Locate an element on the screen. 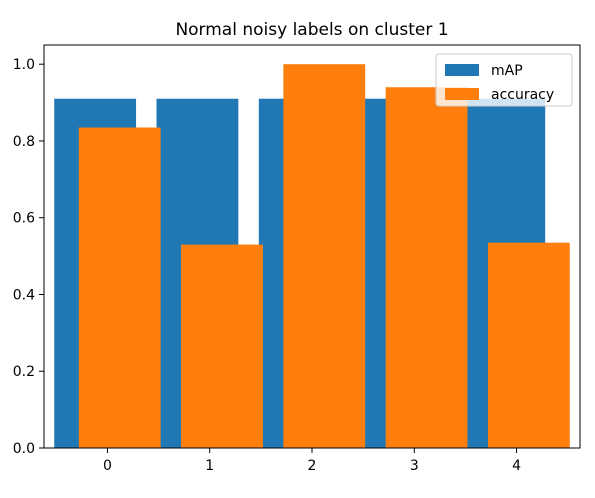 The height and width of the screenshot is (498, 595). y-tick-label: 0.8 is located at coordinates (24, 142).